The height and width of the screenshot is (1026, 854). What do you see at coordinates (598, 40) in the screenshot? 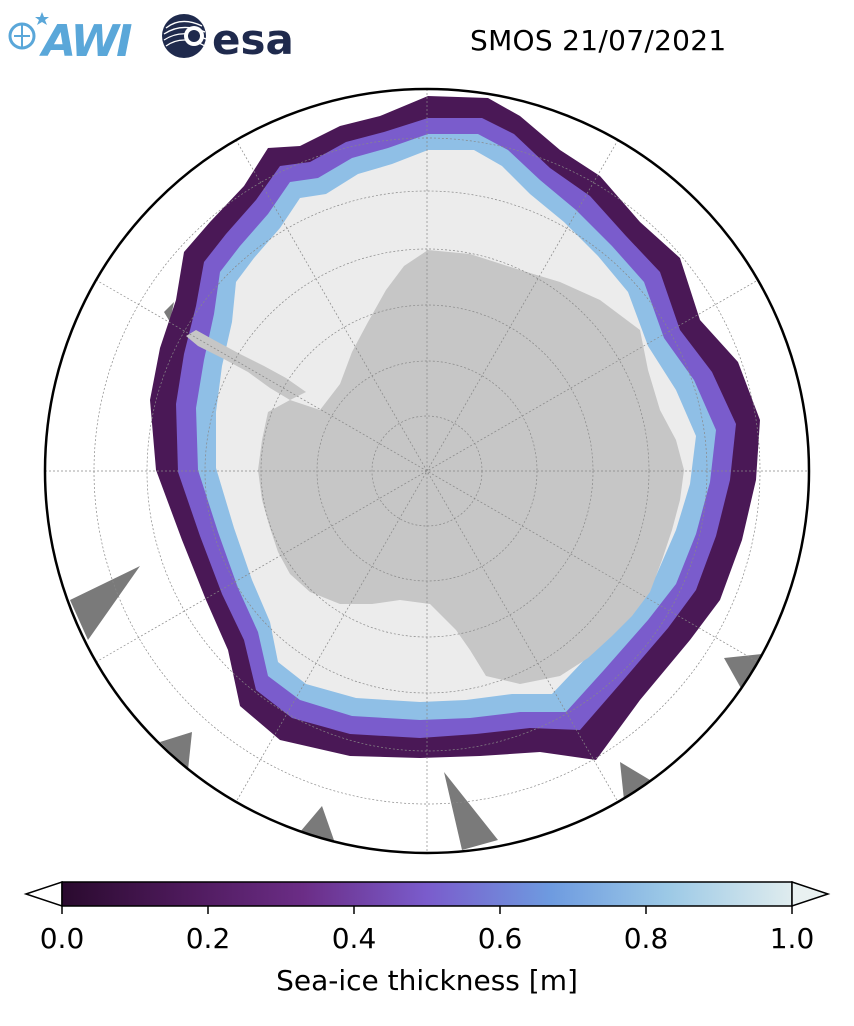
I see `map-title: SMOS 21/07/2021` at bounding box center [598, 40].